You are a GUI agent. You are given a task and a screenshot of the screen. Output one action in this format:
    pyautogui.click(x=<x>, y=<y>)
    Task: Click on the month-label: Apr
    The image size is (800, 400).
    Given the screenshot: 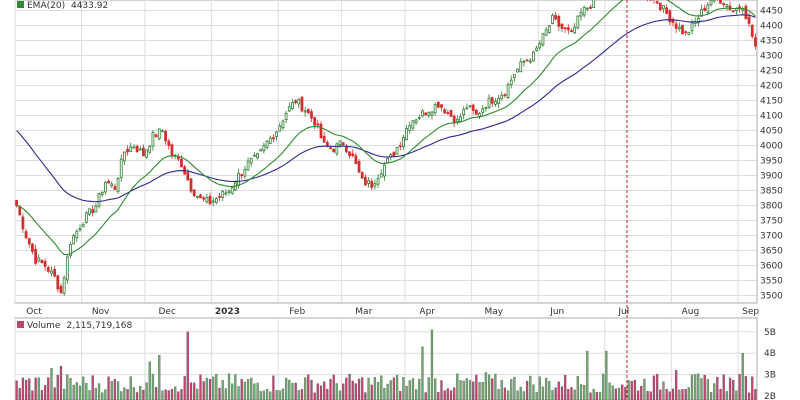 What is the action you would take?
    pyautogui.click(x=427, y=312)
    